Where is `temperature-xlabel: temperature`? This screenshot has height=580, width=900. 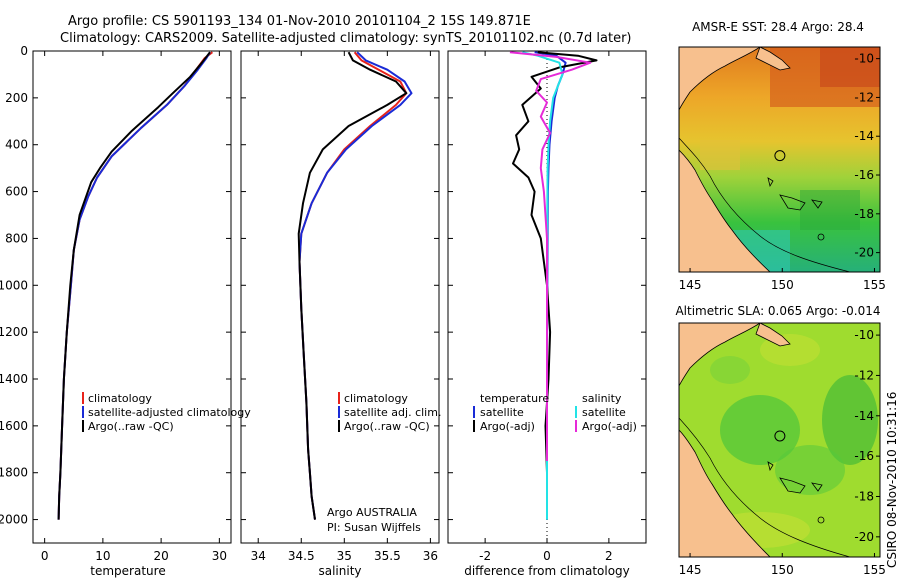 temperature-xlabel: temperature is located at coordinates (127, 571).